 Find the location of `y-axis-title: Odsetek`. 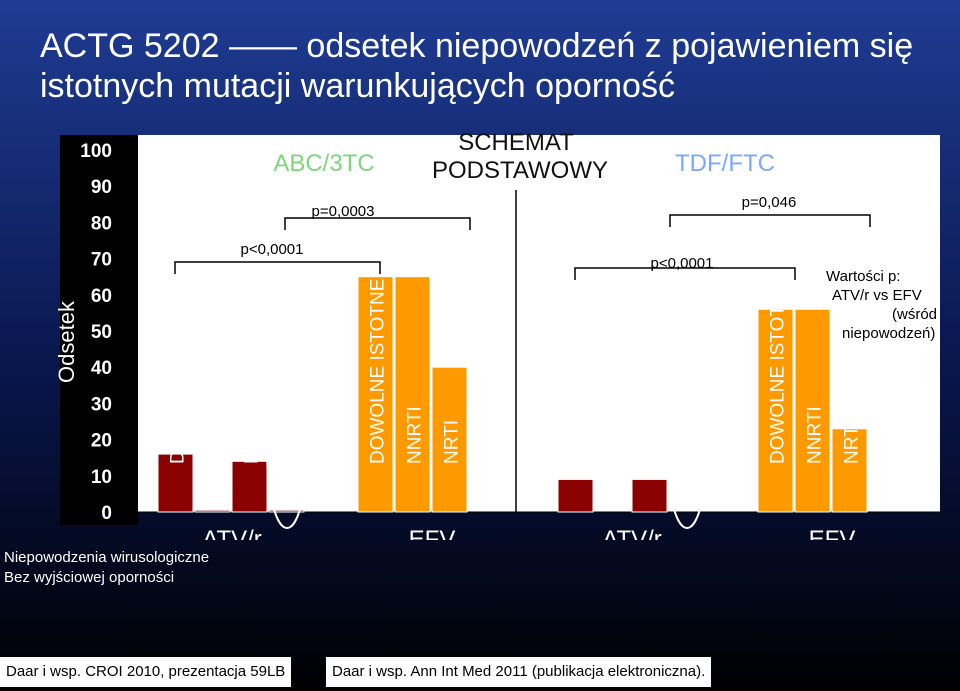

y-axis-title: Odsetek is located at coordinates (66, 341).